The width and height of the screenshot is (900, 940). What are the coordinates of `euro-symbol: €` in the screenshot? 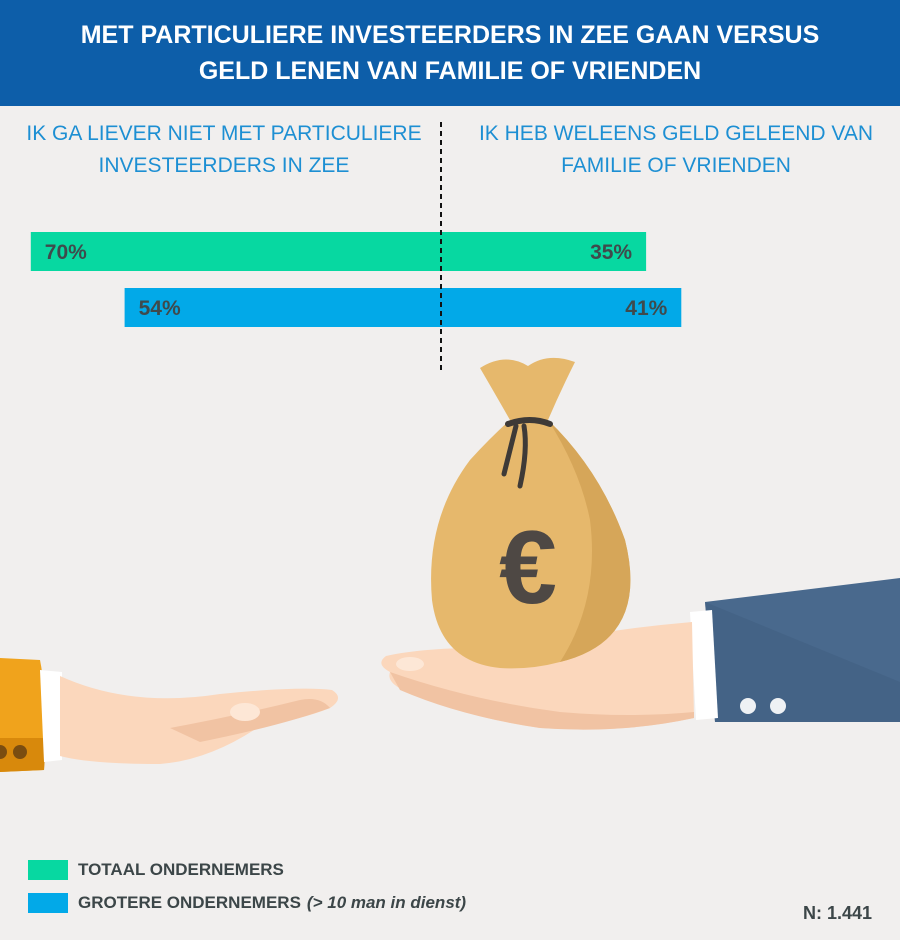 It's located at (528, 568).